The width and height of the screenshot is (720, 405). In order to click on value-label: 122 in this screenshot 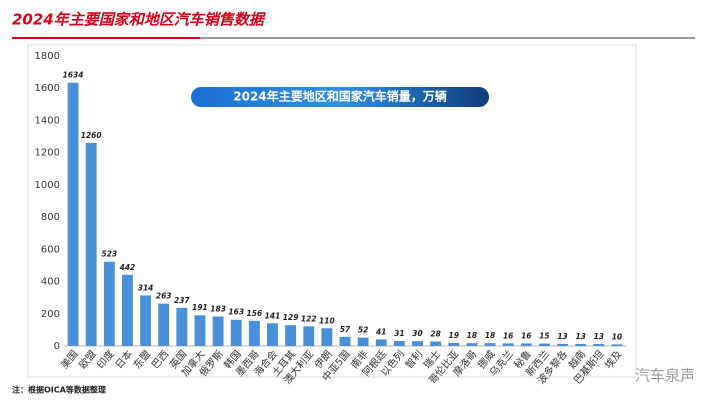, I will do `click(309, 318)`.